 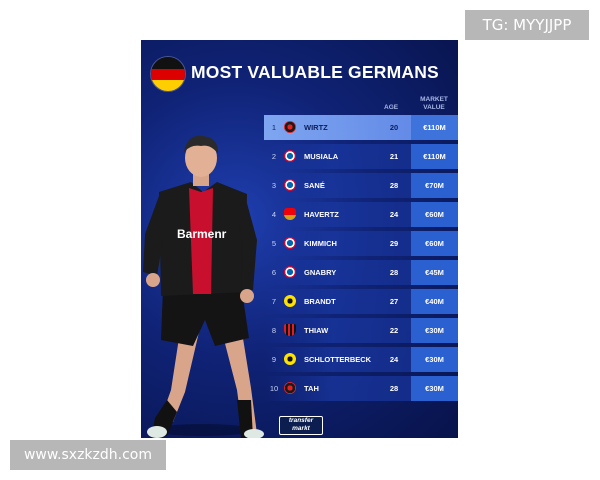 What do you see at coordinates (394, 127) in the screenshot?
I see `player-age: 20` at bounding box center [394, 127].